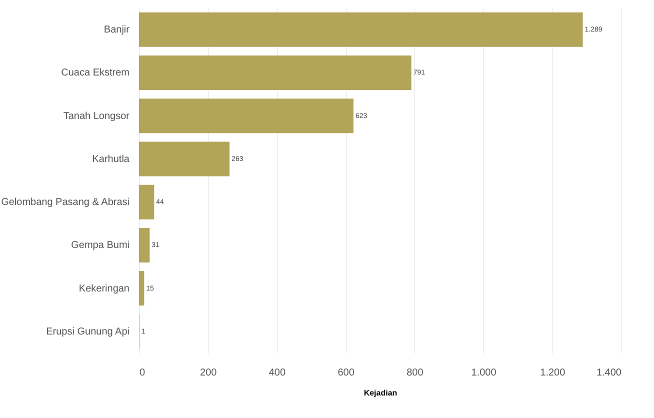  What do you see at coordinates (111, 159) in the screenshot?
I see `y-tick-label: Karhutla` at bounding box center [111, 159].